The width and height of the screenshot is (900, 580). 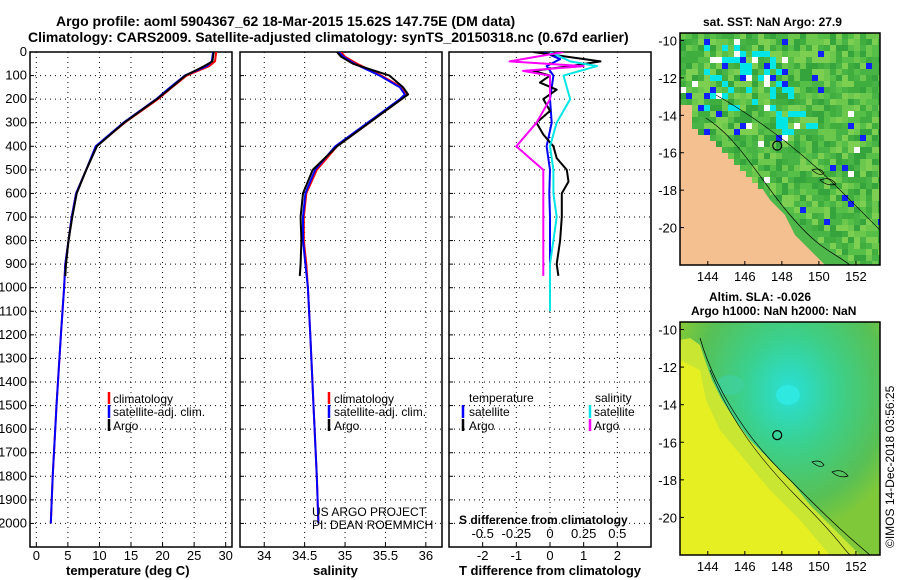 I want to click on salinity-lines, so click(x=354, y=288).